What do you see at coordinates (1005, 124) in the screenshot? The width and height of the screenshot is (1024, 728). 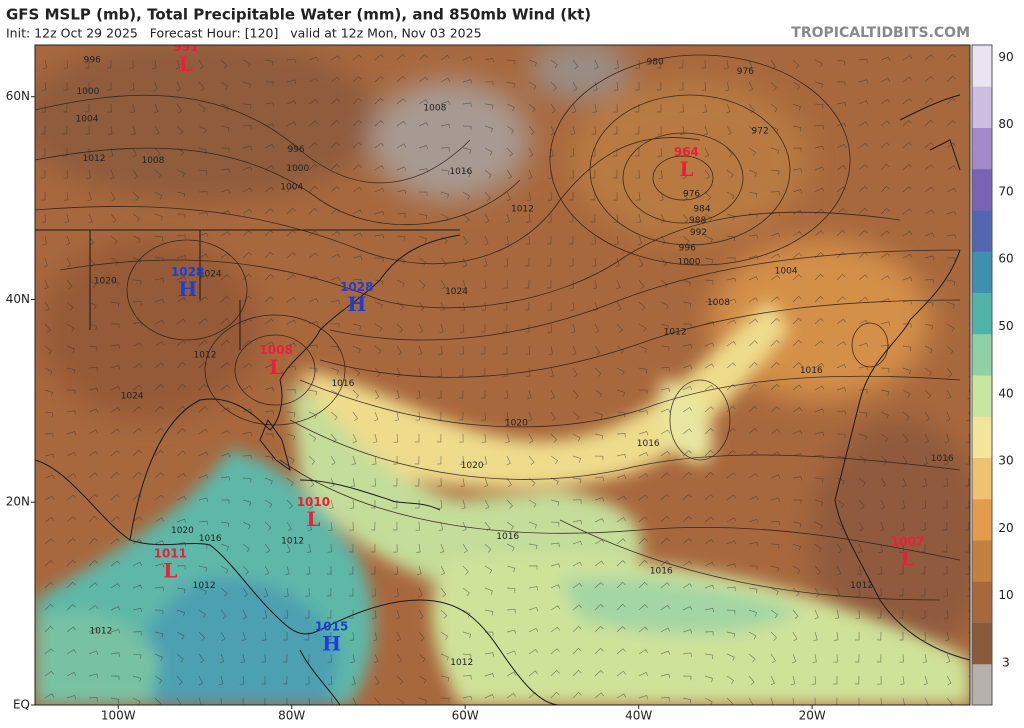 I see `colorbar-label: 80` at bounding box center [1005, 124].